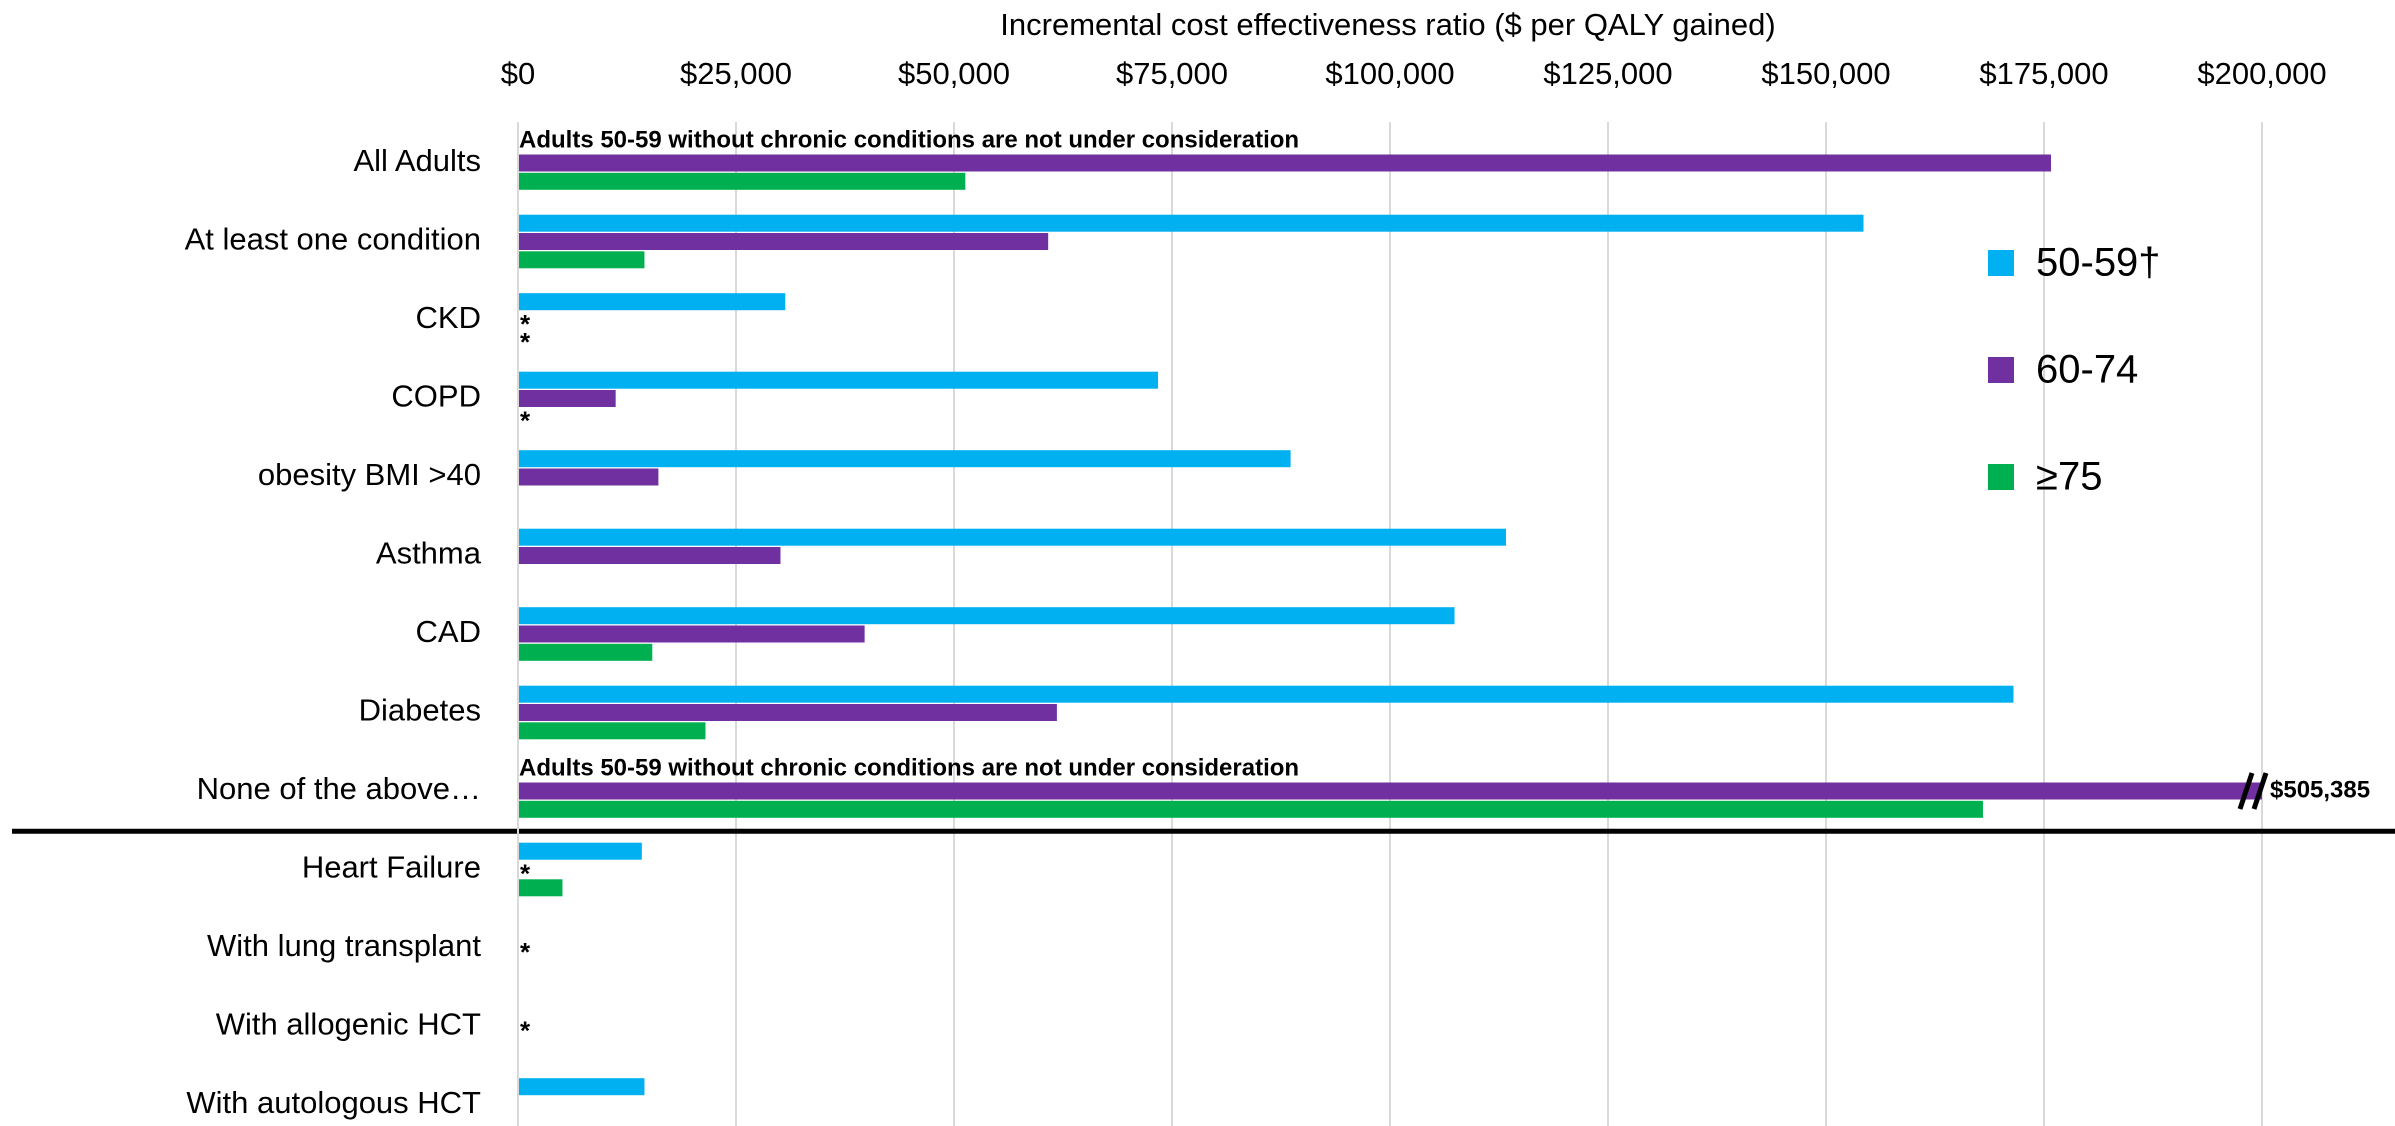 Image resolution: width=2395 pixels, height=1126 pixels. I want to click on y-tick-label: CAD, so click(448, 631).